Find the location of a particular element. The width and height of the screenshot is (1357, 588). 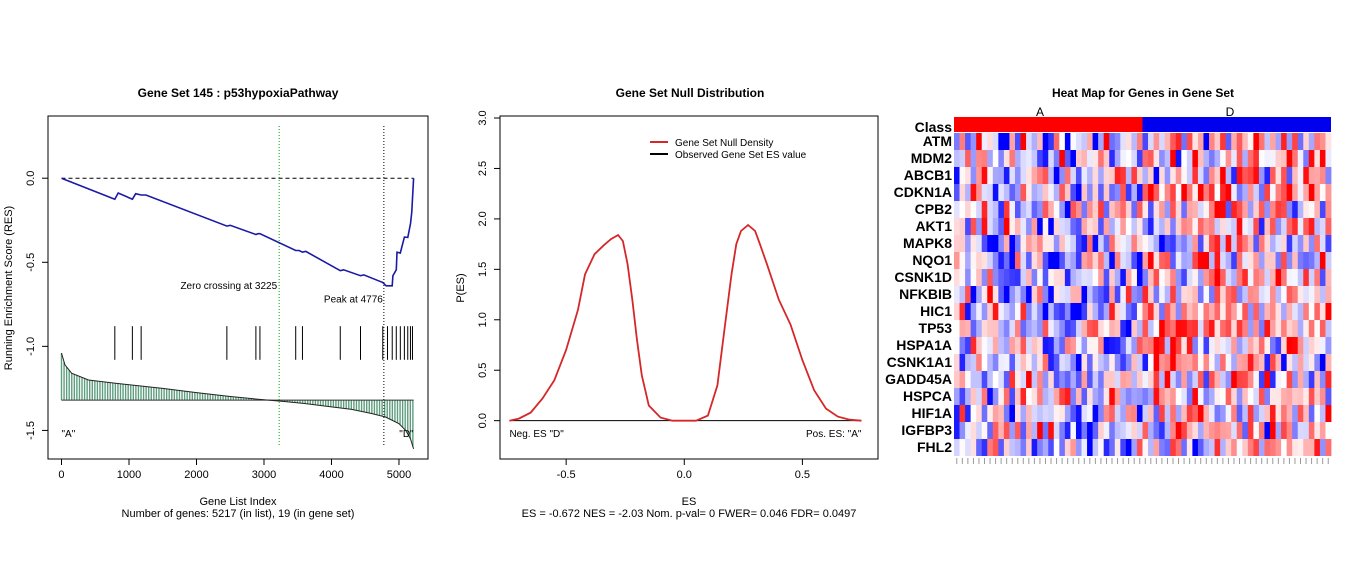

gene-label-akt1: AKT1 is located at coordinates (933, 226).